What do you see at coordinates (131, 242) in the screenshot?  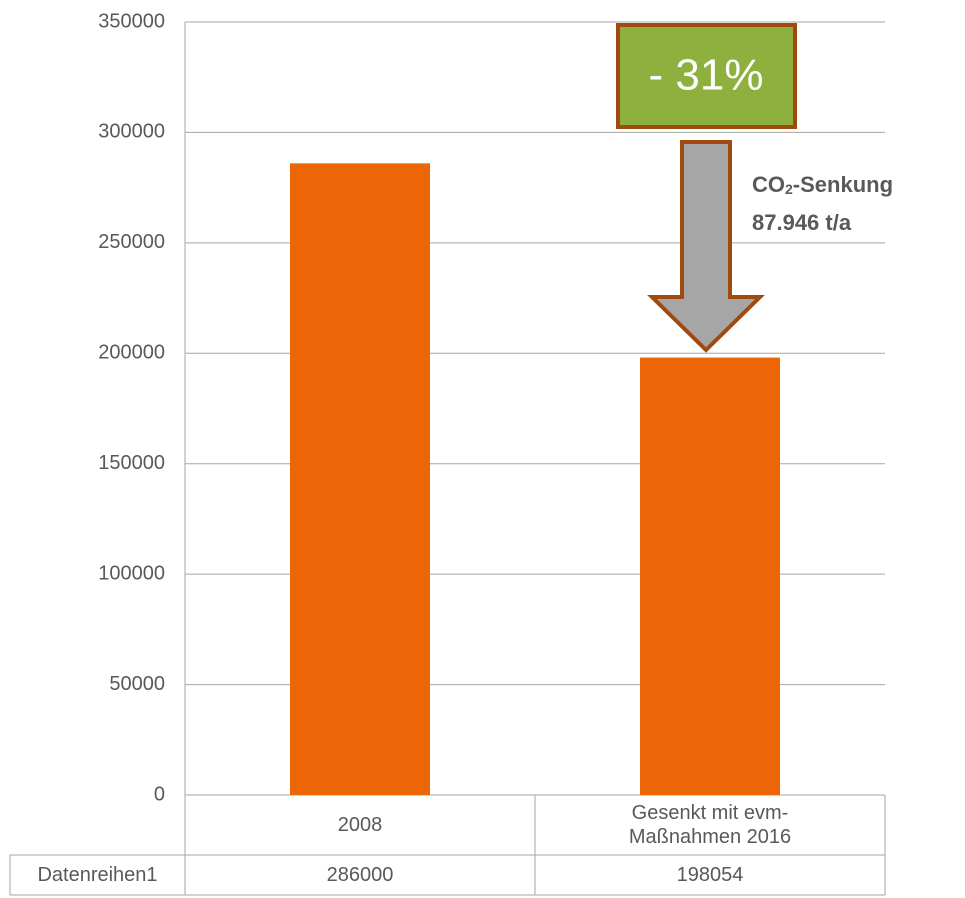 I see `y-tick-label: 250000` at bounding box center [131, 242].